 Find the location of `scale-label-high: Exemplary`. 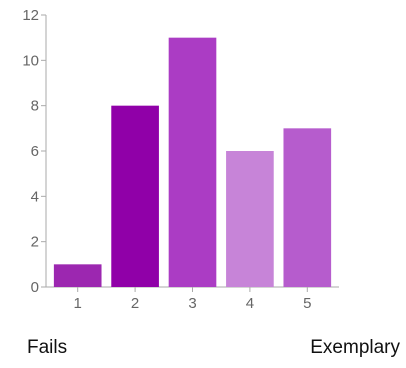

scale-label-high: Exemplary is located at coordinates (355, 347).